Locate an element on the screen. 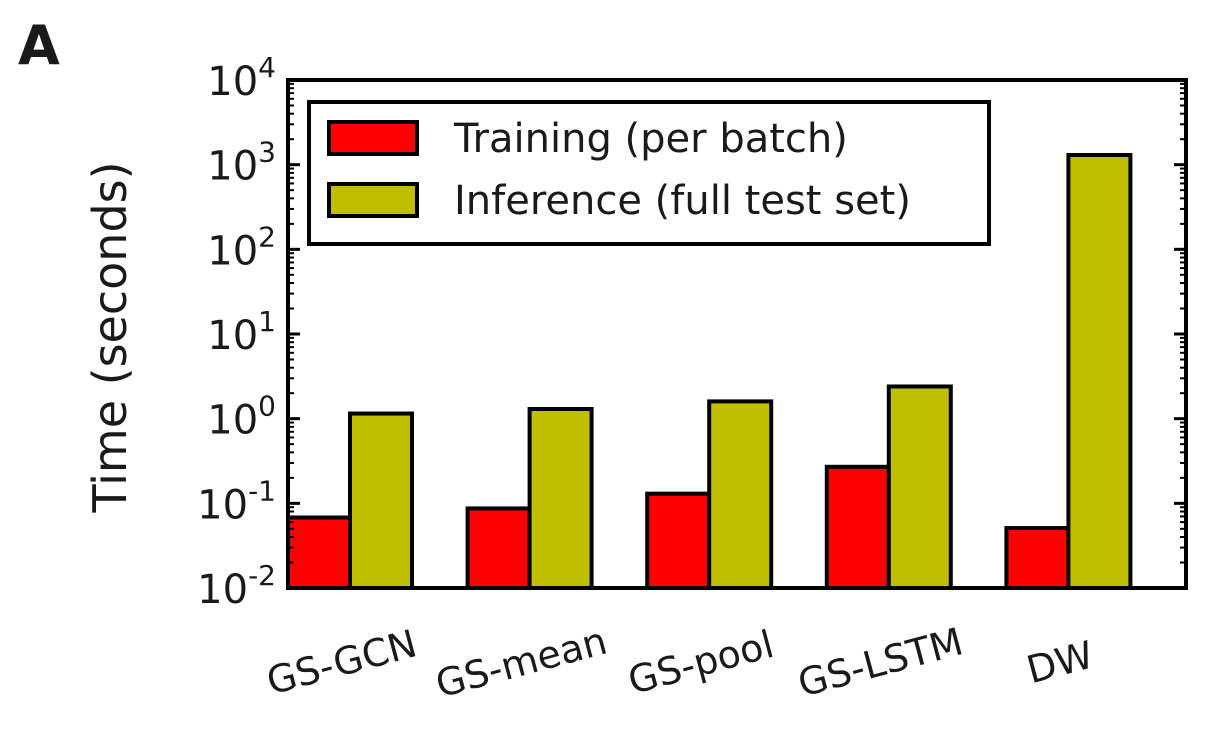 This screenshot has height=742, width=1232. legend-box is located at coordinates (649, 173).